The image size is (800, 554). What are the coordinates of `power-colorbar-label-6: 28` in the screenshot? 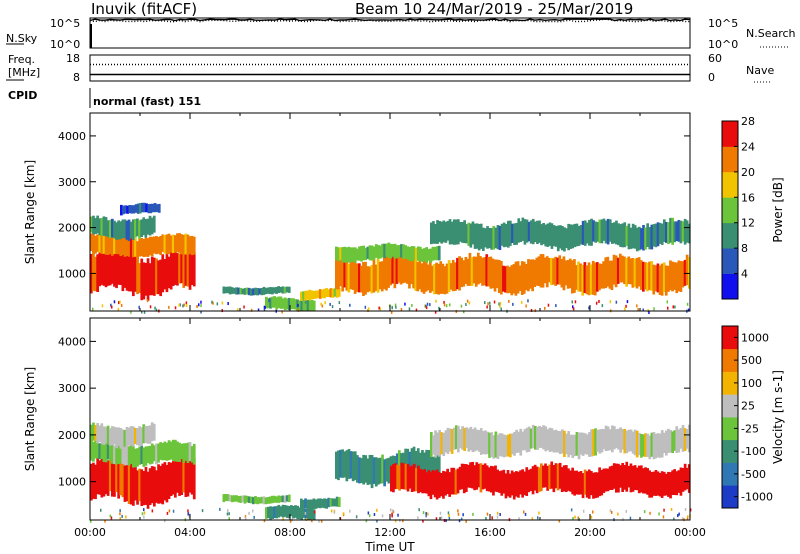 It's located at (748, 121).